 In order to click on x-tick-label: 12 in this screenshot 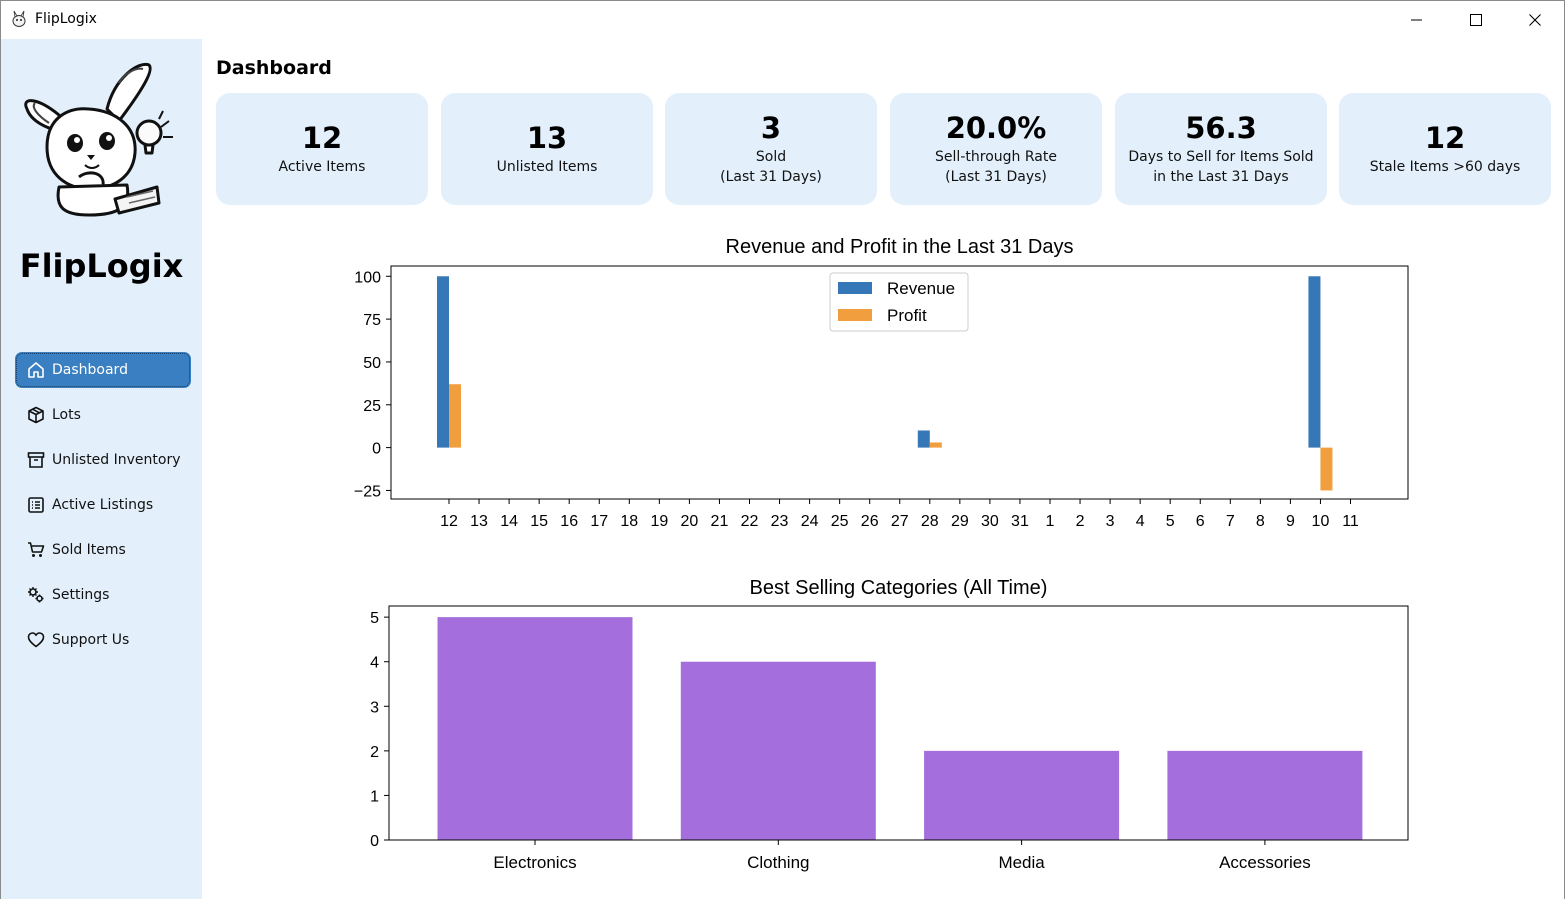, I will do `click(449, 521)`.